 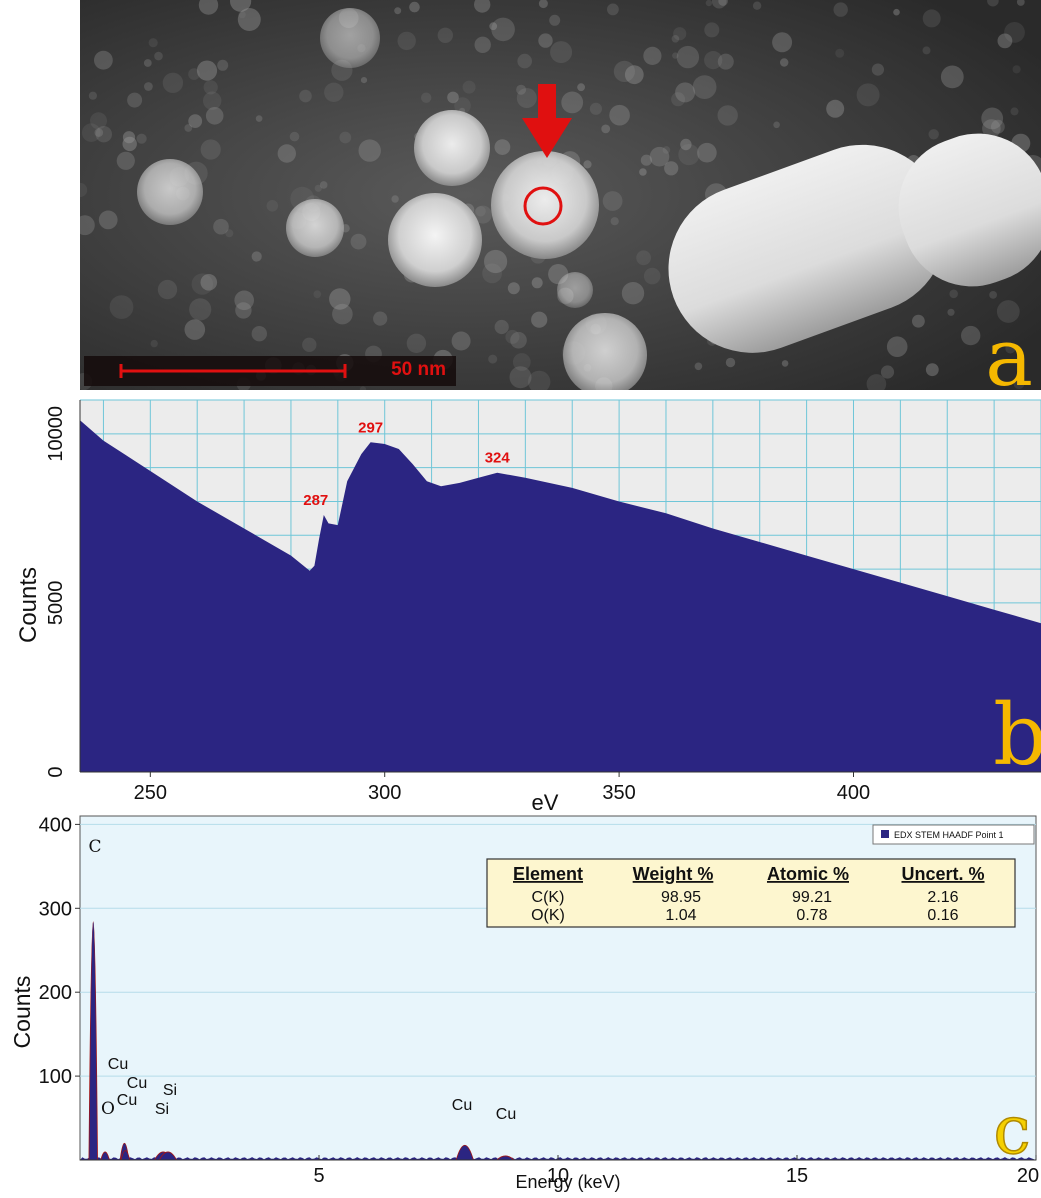 What do you see at coordinates (812, 897) in the screenshot?
I see `table-cell: 99.21` at bounding box center [812, 897].